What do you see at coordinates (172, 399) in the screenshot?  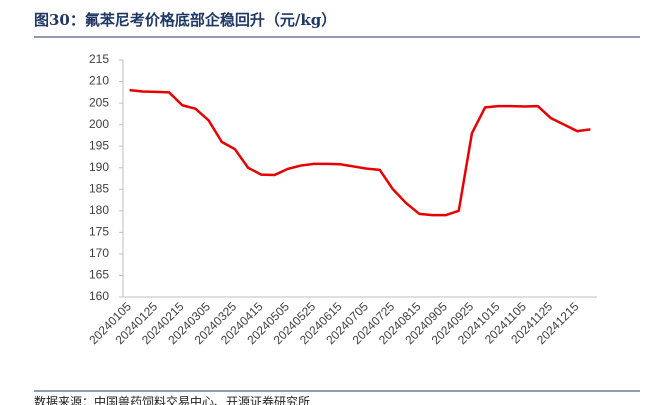 I see `source-note: 数据来源：中国兽药饲料交易中心、开源证券研究所` at bounding box center [172, 399].